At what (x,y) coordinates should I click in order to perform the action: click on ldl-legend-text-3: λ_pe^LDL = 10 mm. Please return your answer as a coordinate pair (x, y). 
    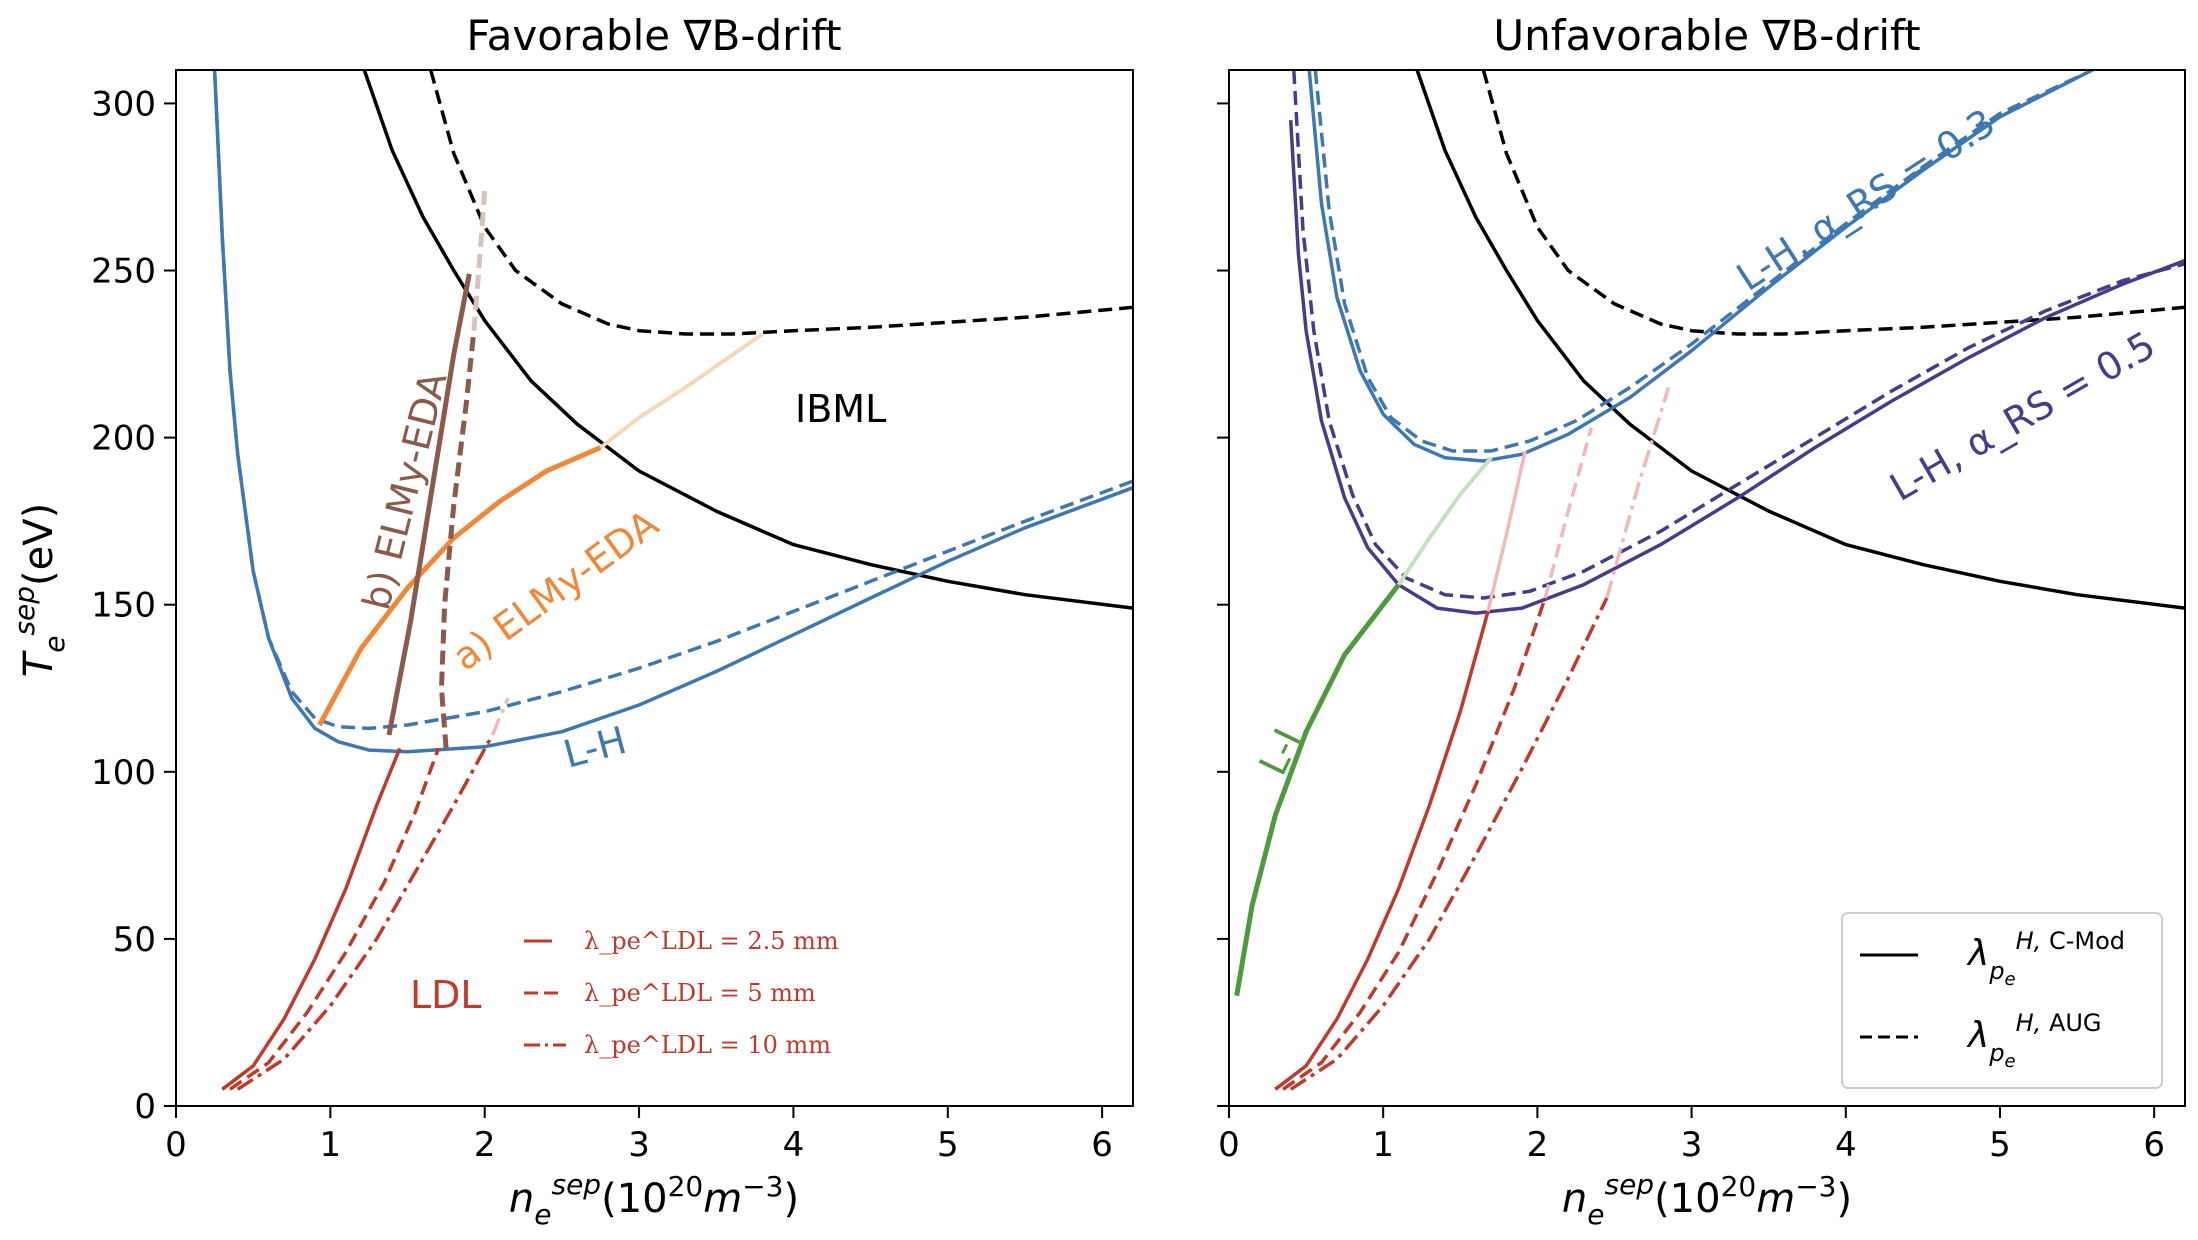
    Looking at the image, I should click on (707, 1045).